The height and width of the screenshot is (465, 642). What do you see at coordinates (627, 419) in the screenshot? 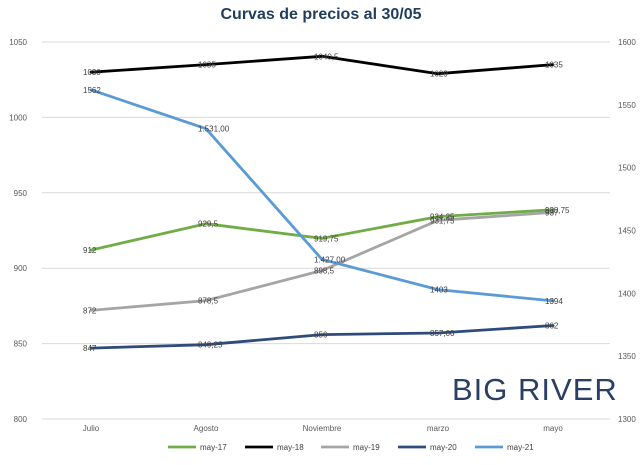
I see `y-right-tick-label: 1300` at bounding box center [627, 419].